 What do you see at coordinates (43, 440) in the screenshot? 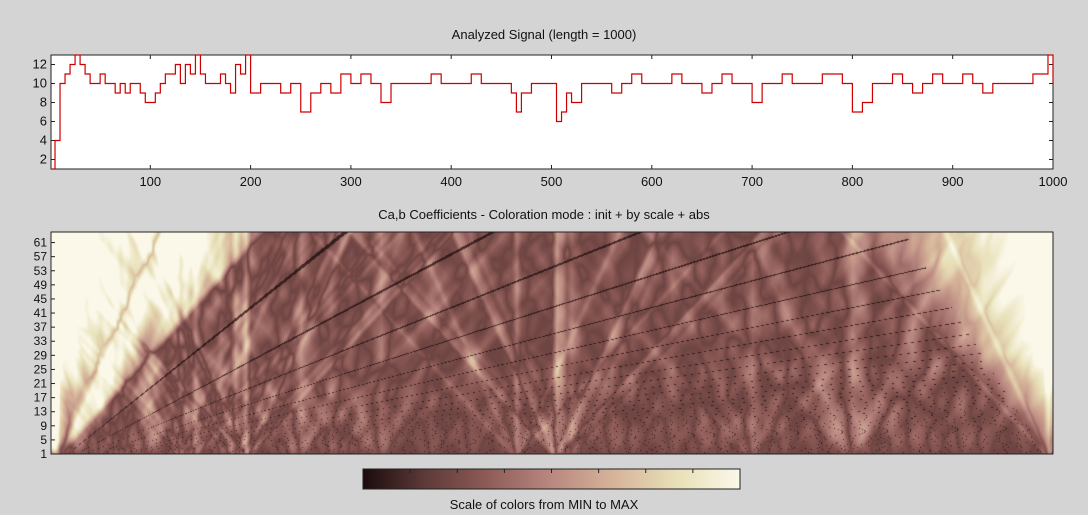
I see `coefficients-y-tick-label: 5` at bounding box center [43, 440].